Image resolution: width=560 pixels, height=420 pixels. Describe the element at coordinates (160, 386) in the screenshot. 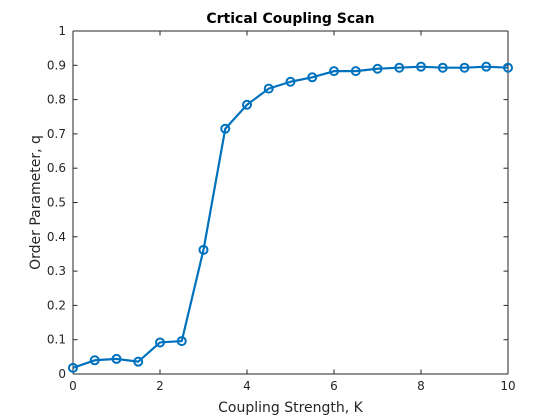

I see `x-tick-label: 2` at that location.